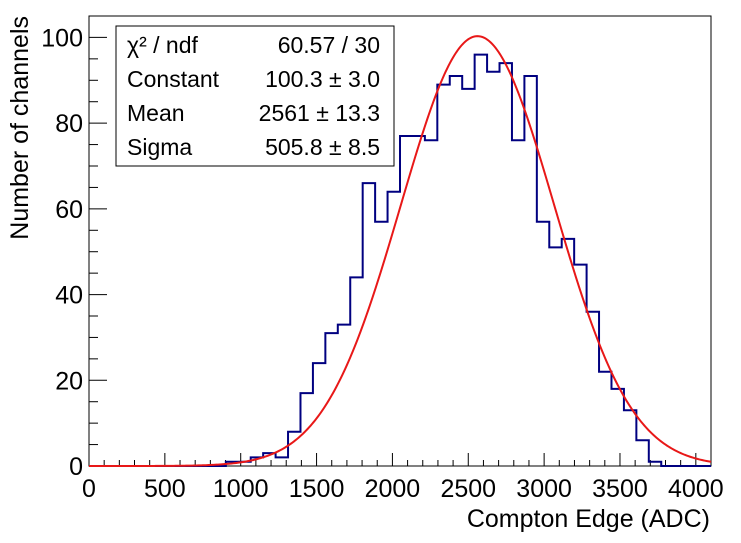 Image resolution: width=741 pixels, height=543 pixels. What do you see at coordinates (173, 79) in the screenshot?
I see `stats-label-constant: Constant` at bounding box center [173, 79].